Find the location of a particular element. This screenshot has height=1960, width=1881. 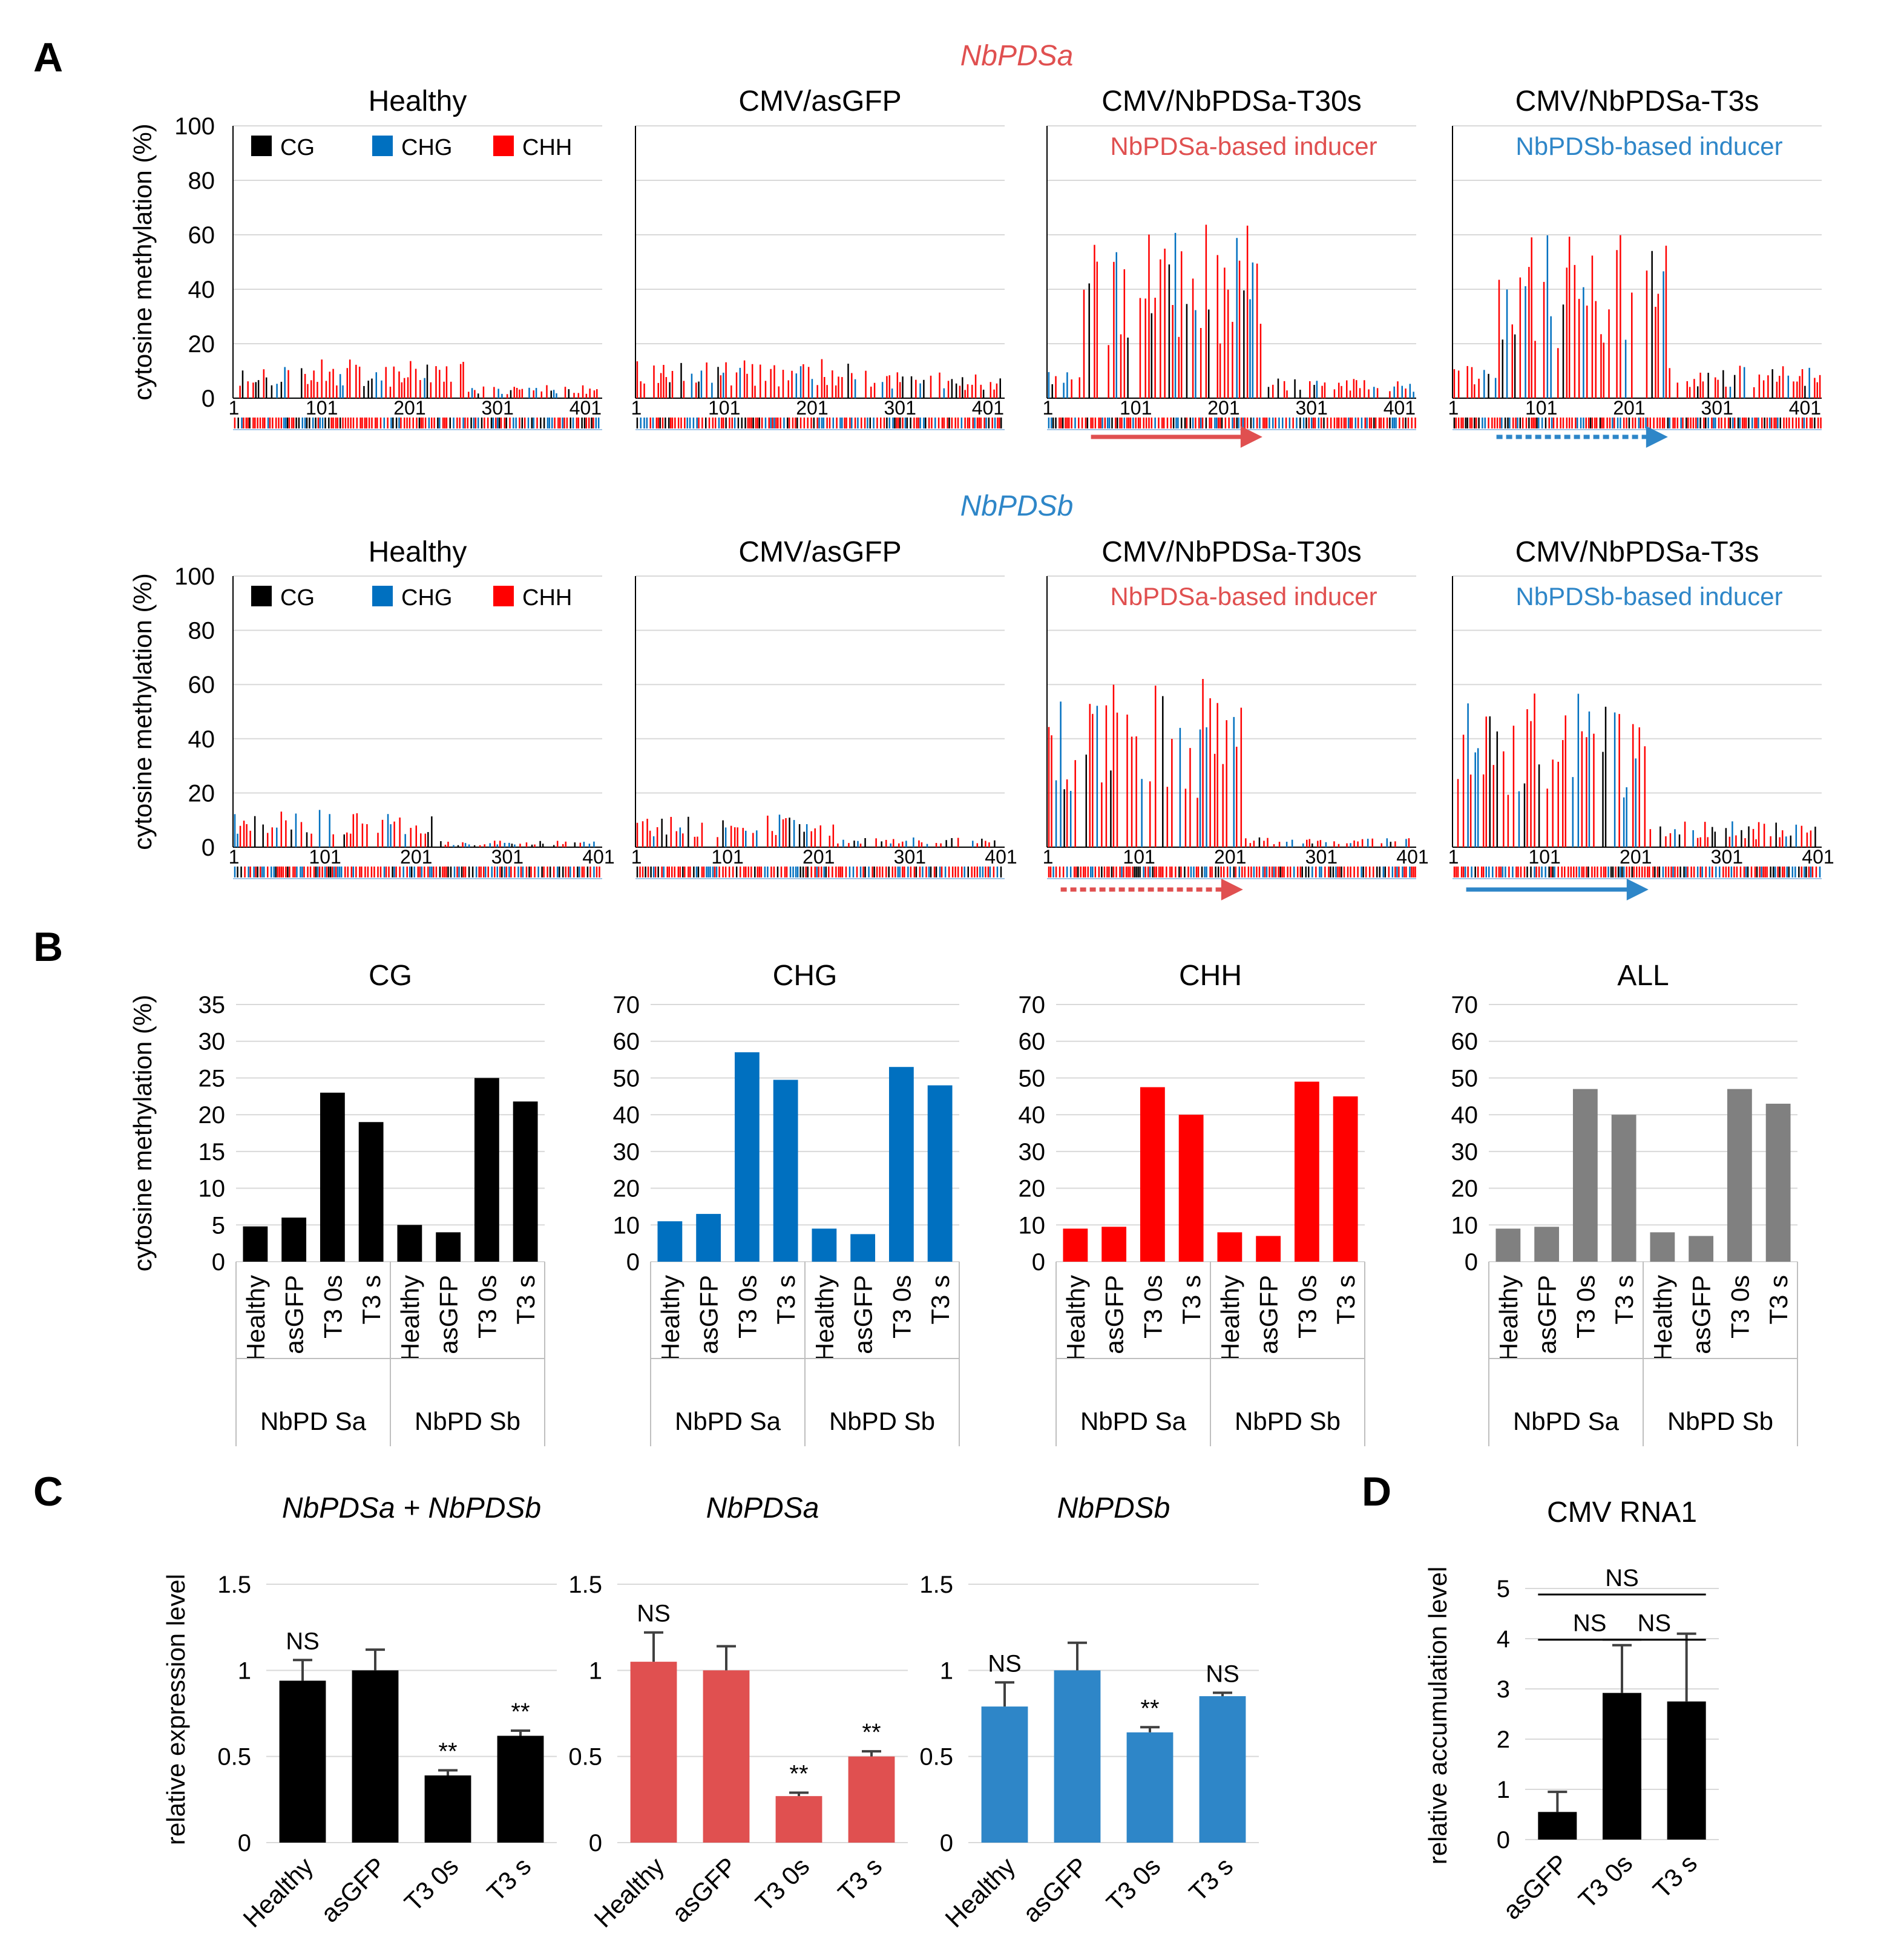

panel-label-d: D is located at coordinates (1376, 1492).